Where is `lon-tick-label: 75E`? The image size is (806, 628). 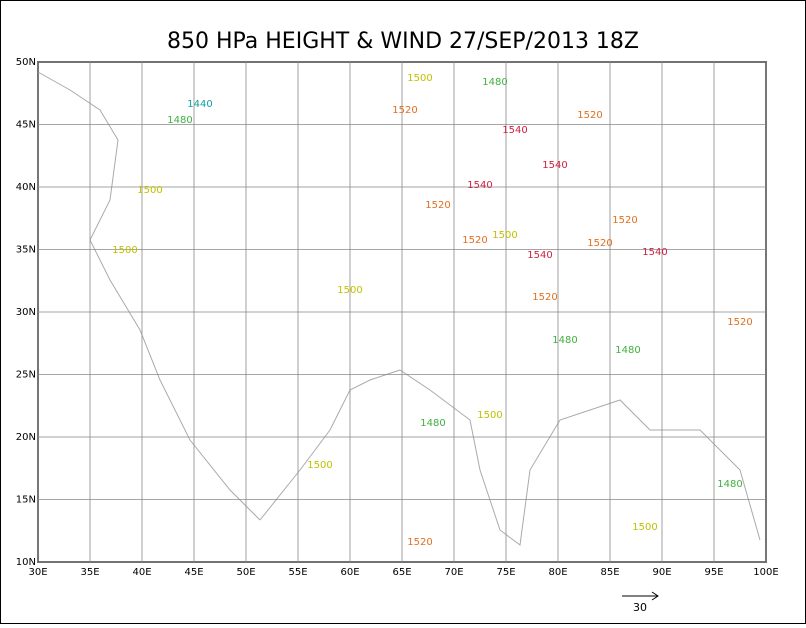 lon-tick-label: 75E is located at coordinates (505, 572).